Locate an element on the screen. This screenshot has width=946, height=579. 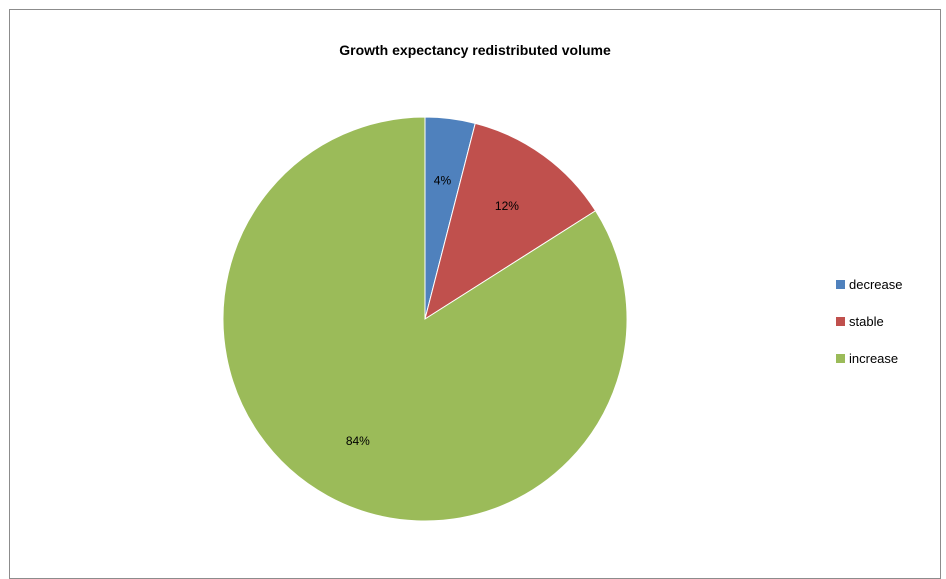
legend-item-increase: increase is located at coordinates (869, 358).